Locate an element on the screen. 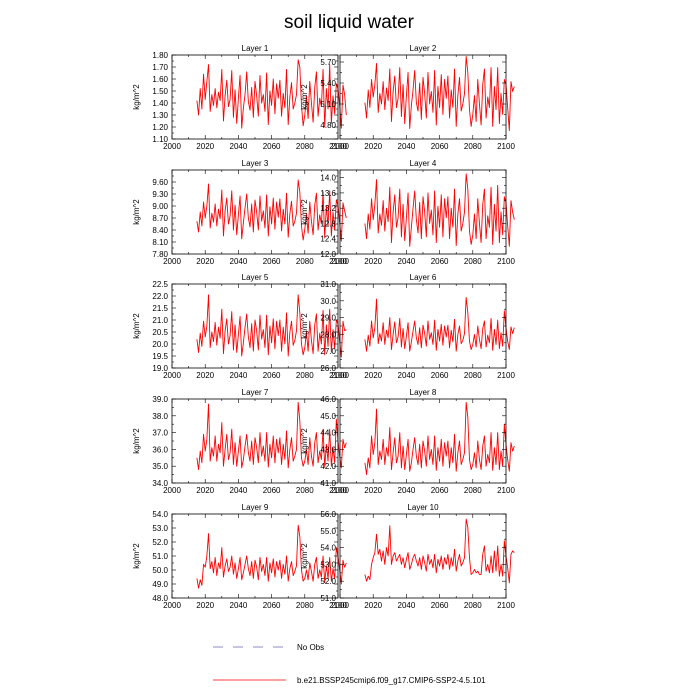 The width and height of the screenshot is (700, 700). y-tick-label: 41.0 is located at coordinates (328, 483).